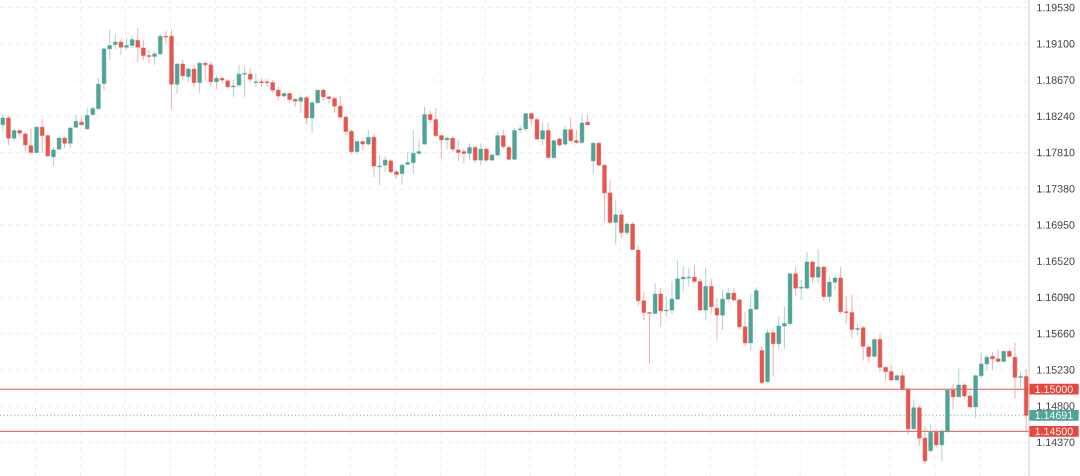 This screenshot has height=476, width=1080. I want to click on y-tick-label: 1.15230, so click(1056, 370).